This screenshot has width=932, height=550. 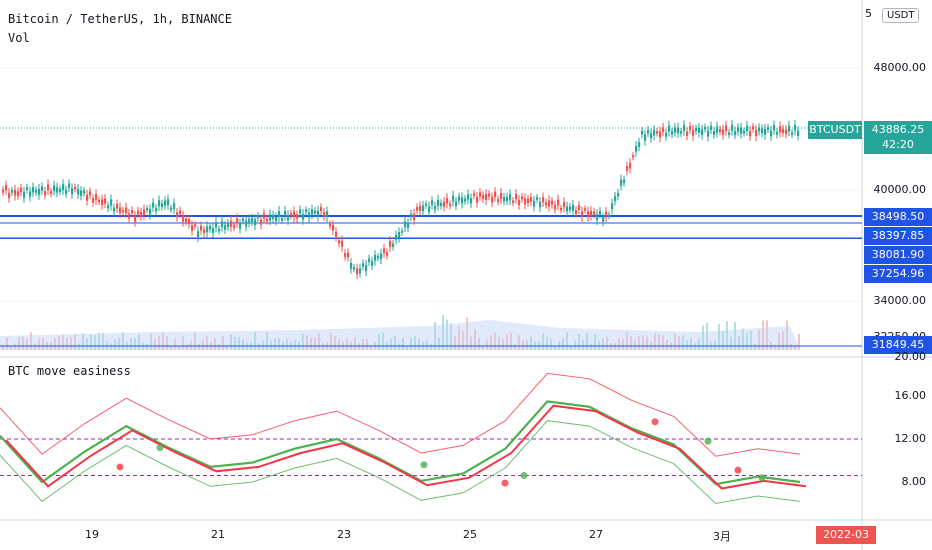 What do you see at coordinates (868, 13) in the screenshot?
I see `price-axis-top-partial: 5` at bounding box center [868, 13].